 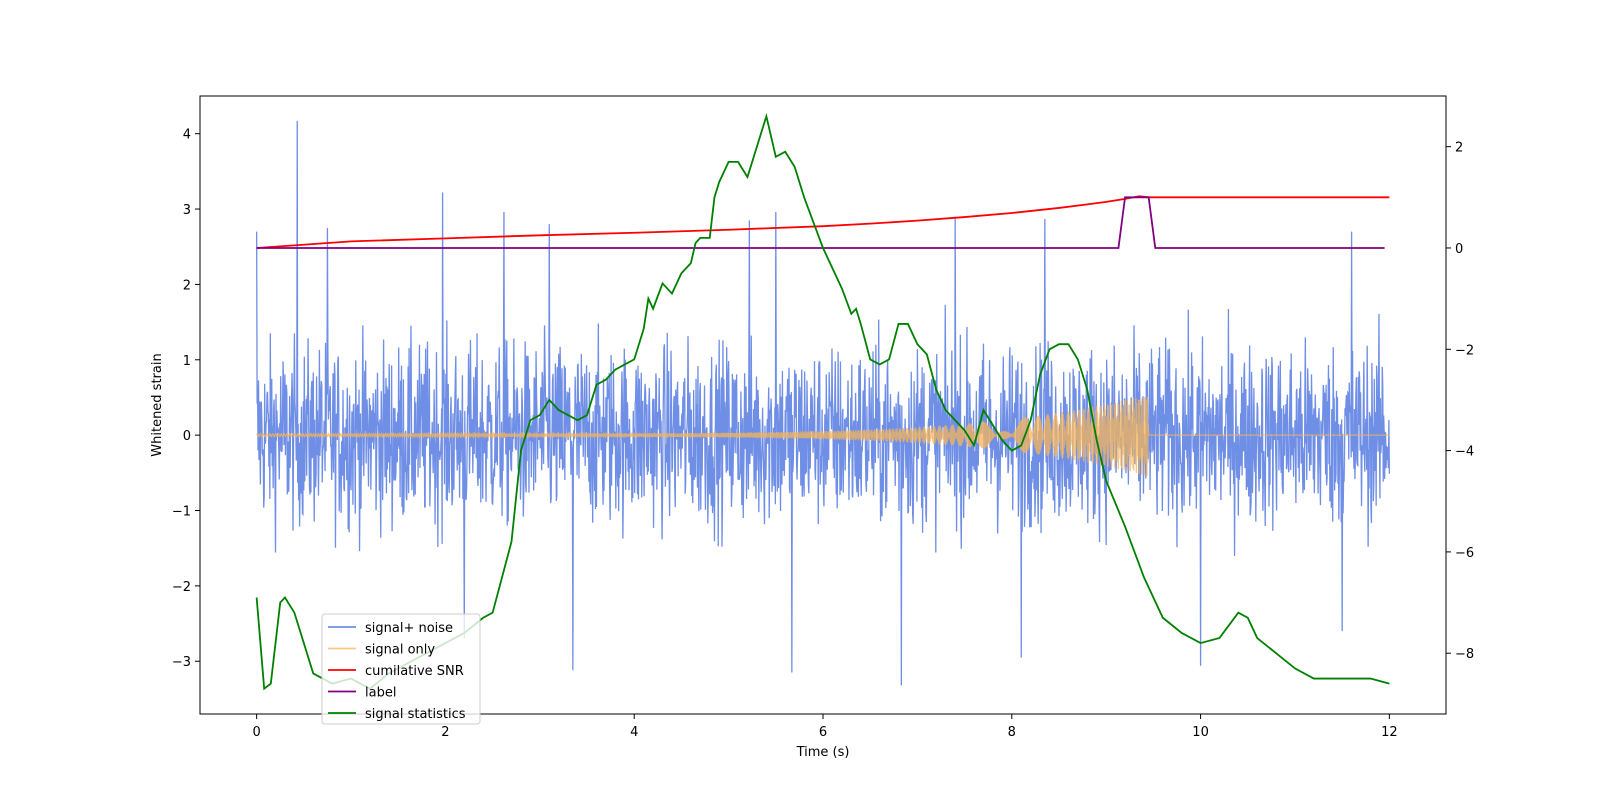 I want to click on legend-label: label, so click(x=380, y=693).